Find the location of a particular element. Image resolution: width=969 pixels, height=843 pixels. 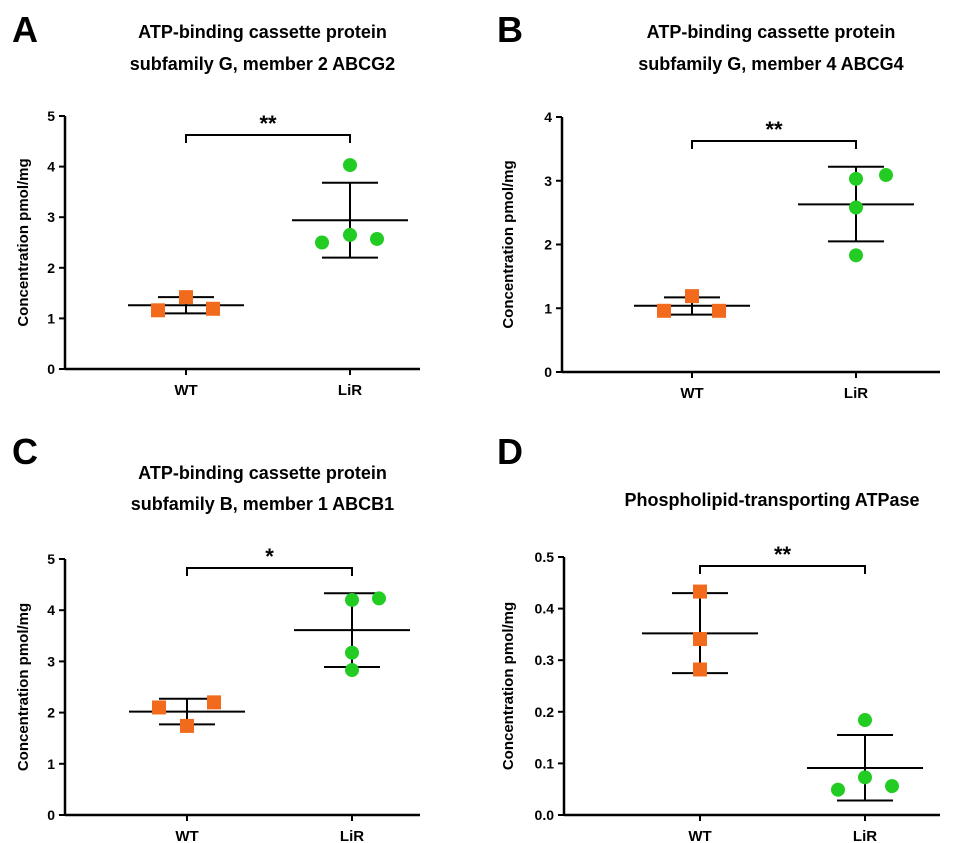

chart-title-line: subfamily G, member 2 ABCG2 is located at coordinates (262, 64).